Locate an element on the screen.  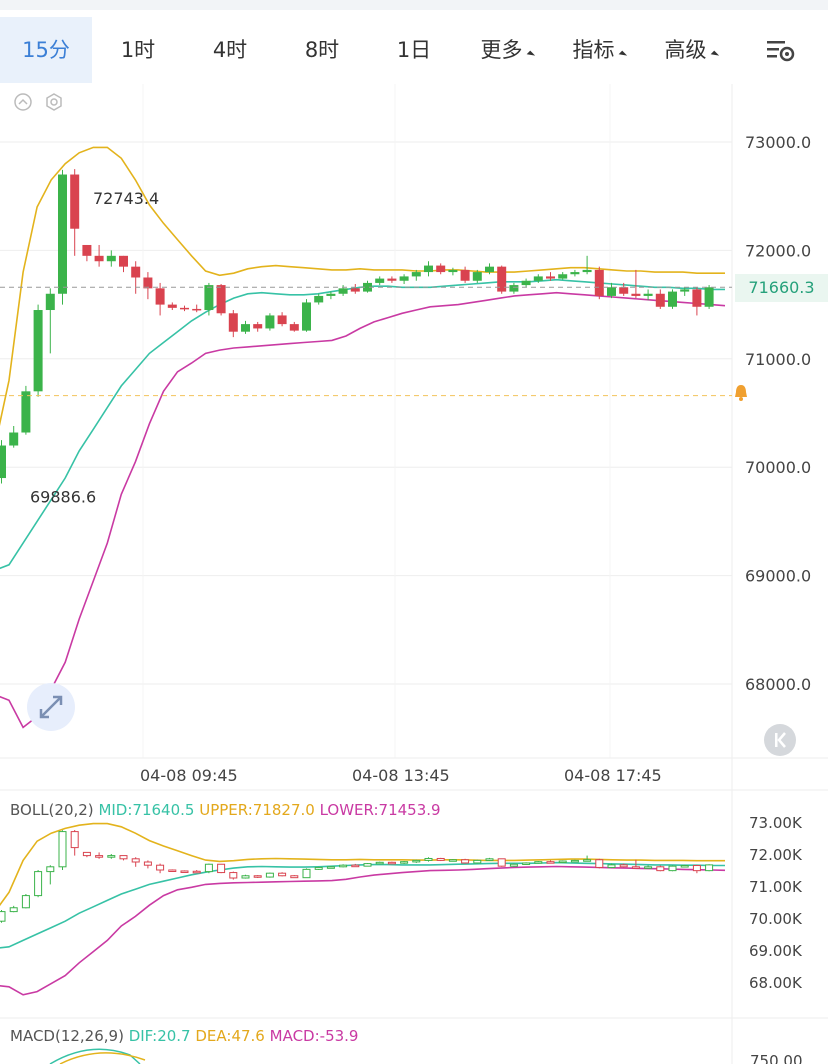
timeframe-tabs: 15分 1时 4时 8时 1日 更多 指标 高级 is located at coordinates (414, 50).